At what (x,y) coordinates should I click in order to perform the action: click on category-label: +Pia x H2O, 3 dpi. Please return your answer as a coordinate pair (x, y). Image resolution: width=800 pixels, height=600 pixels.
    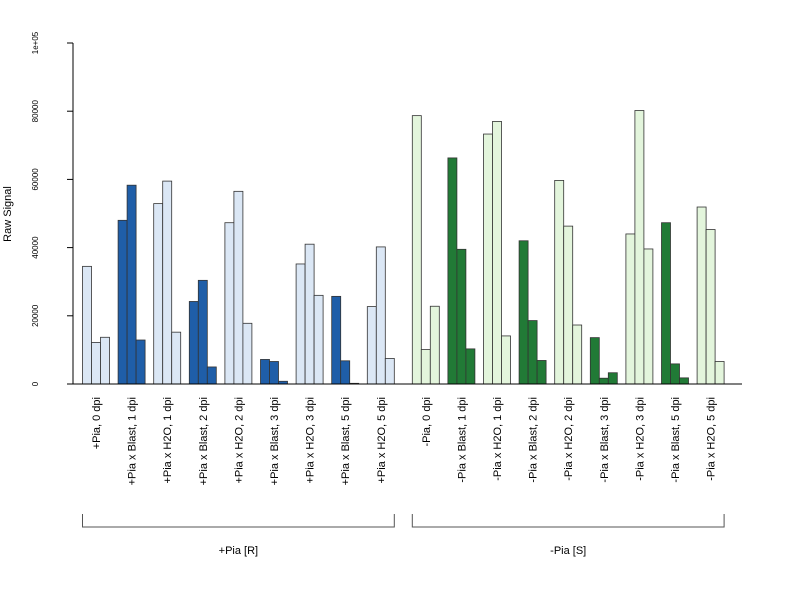
    Looking at the image, I should click on (311, 440).